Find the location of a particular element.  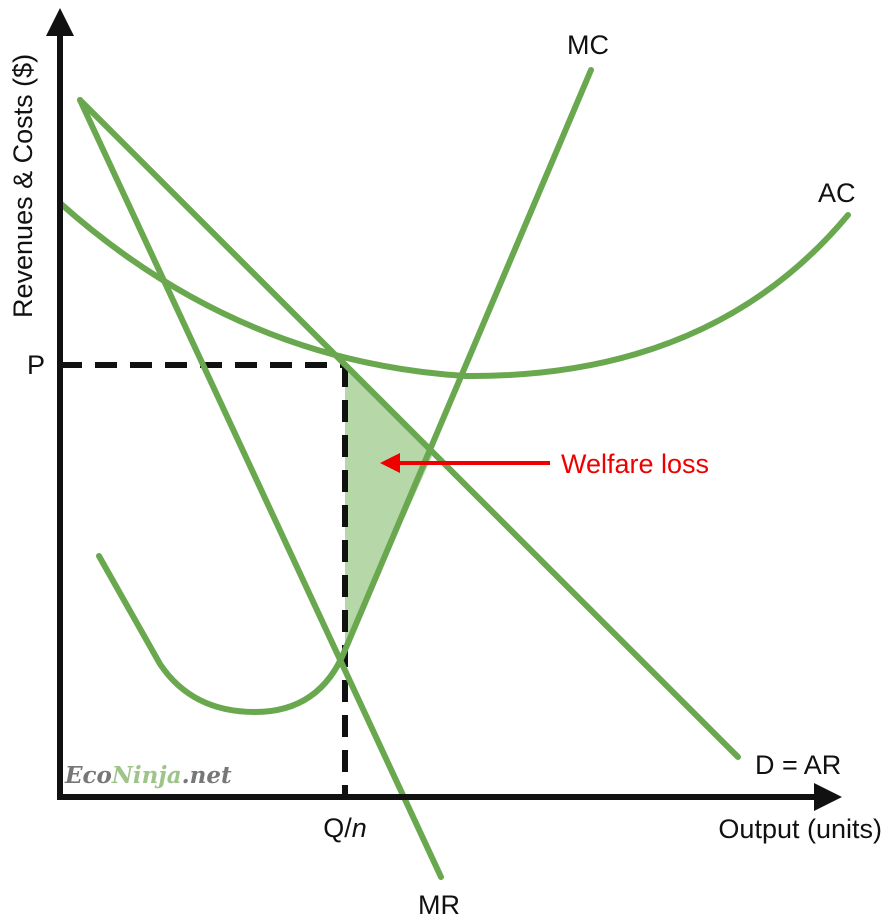

ac-label: AC is located at coordinates (837, 193).